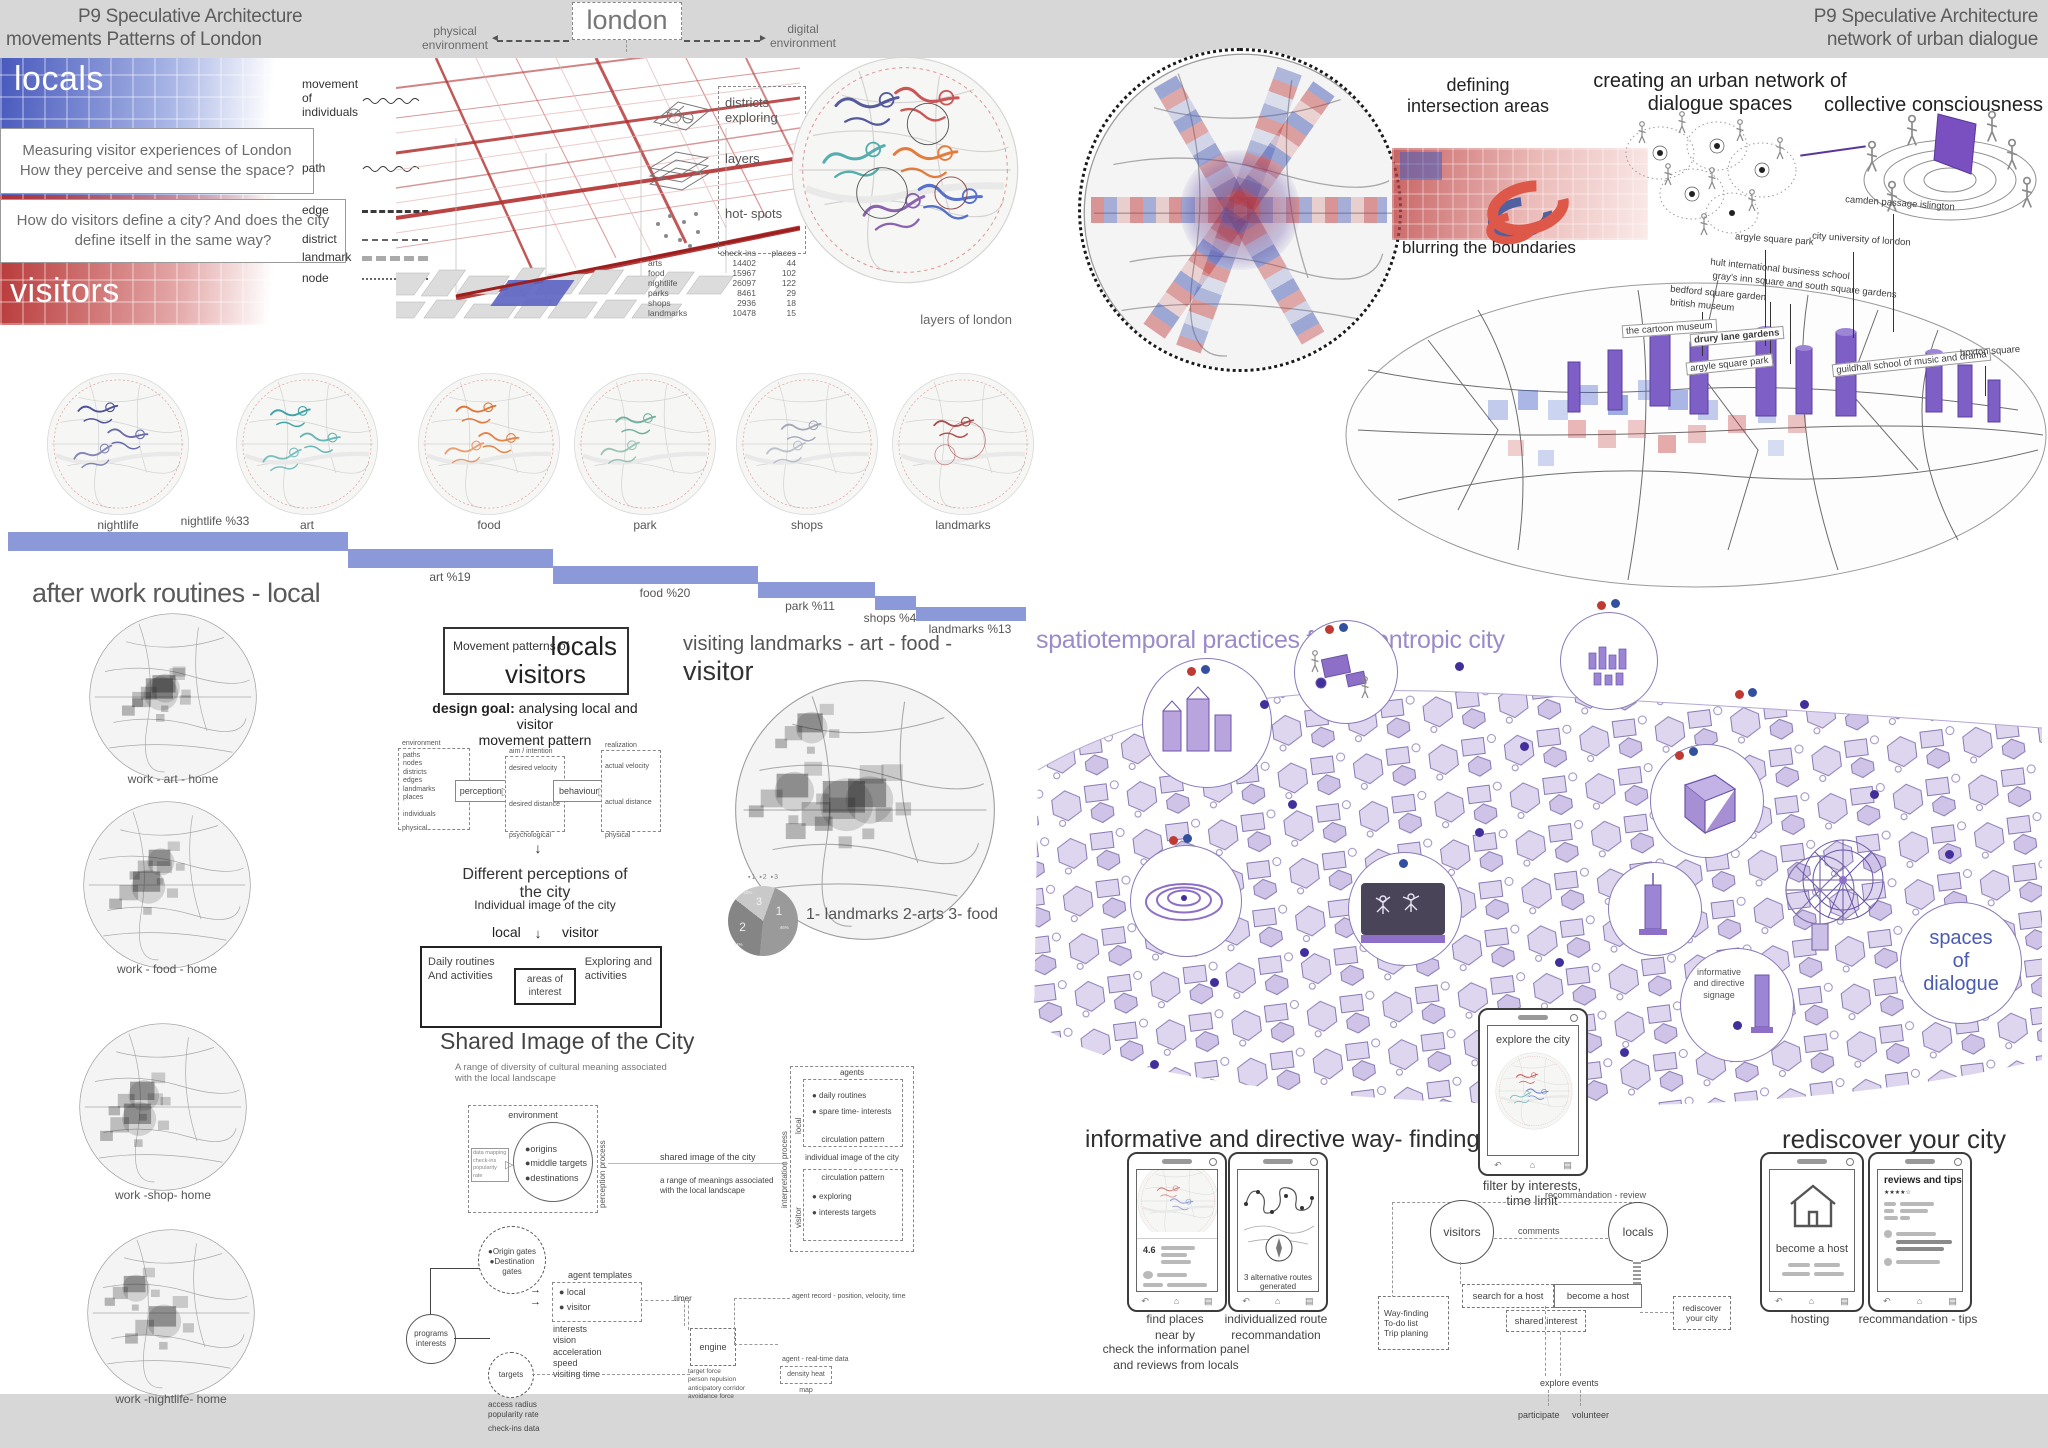  I want to click on arrow-digital, so click(722, 41).